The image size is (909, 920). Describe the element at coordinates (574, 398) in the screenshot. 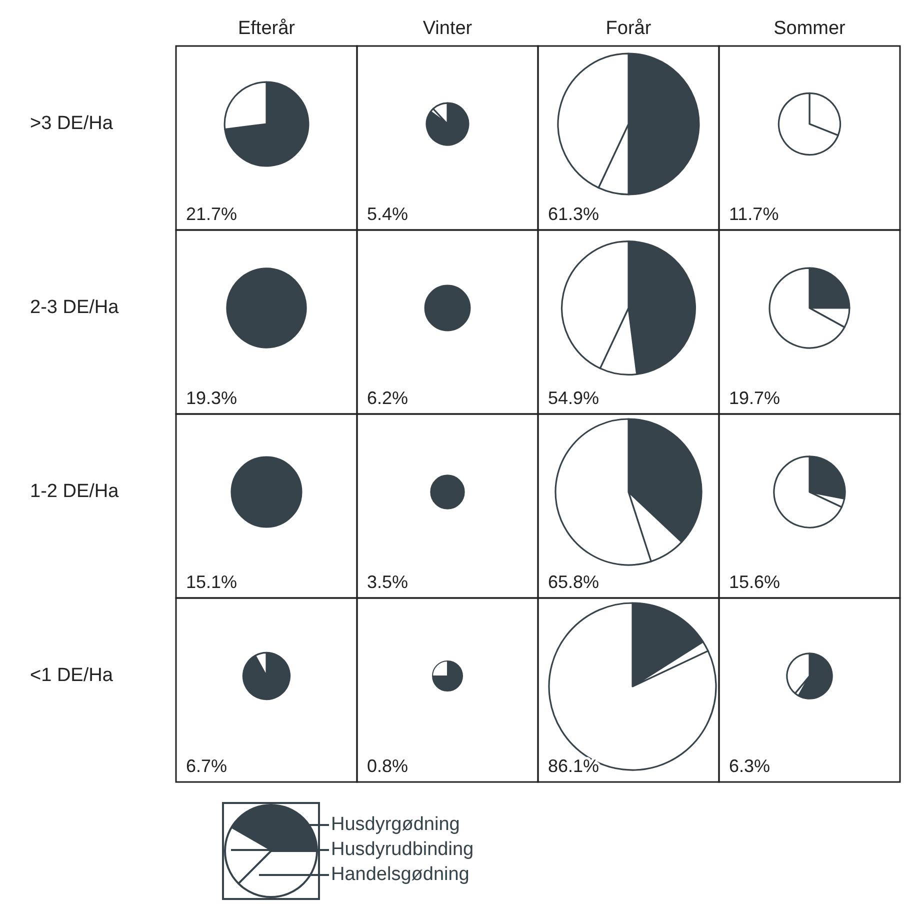

I see `text: 54.9%` at that location.